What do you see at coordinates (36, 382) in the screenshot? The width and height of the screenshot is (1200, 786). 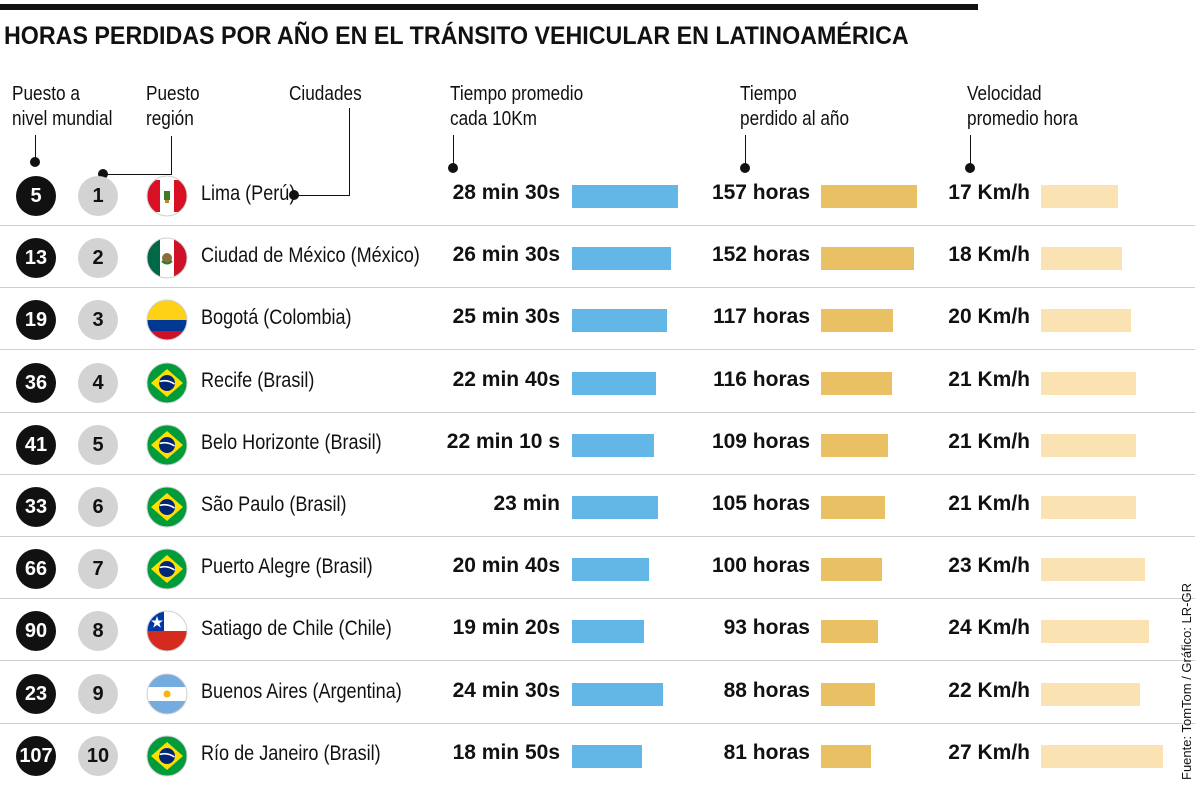 I see `world-rank-badge: 36` at bounding box center [36, 382].